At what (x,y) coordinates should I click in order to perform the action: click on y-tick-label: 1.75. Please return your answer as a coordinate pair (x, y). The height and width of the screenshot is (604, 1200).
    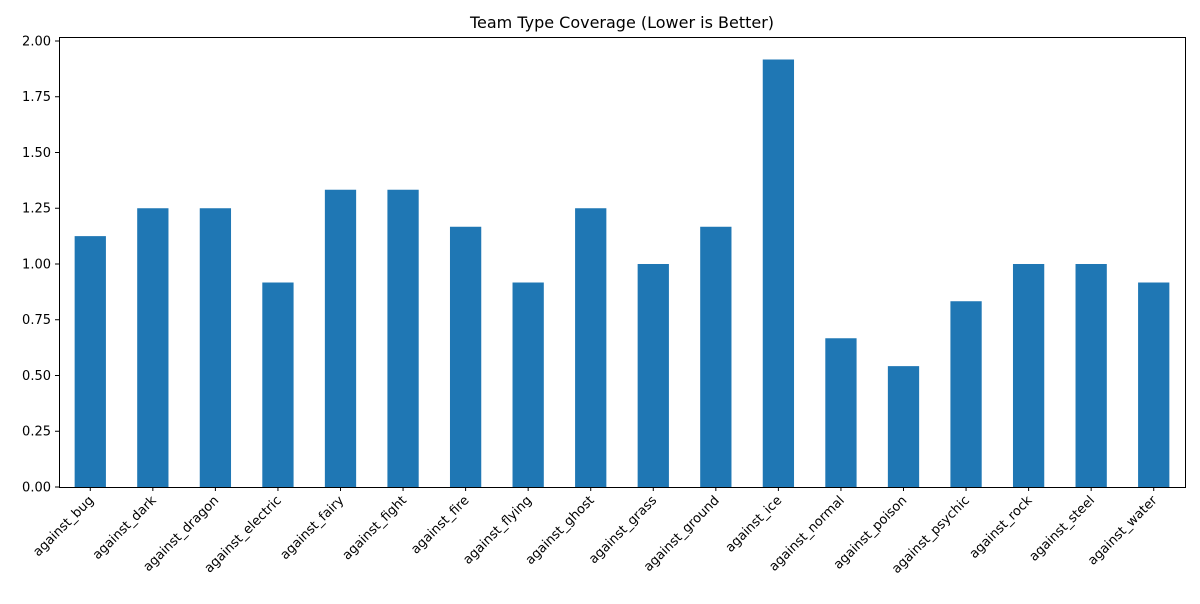
    Looking at the image, I should click on (36, 97).